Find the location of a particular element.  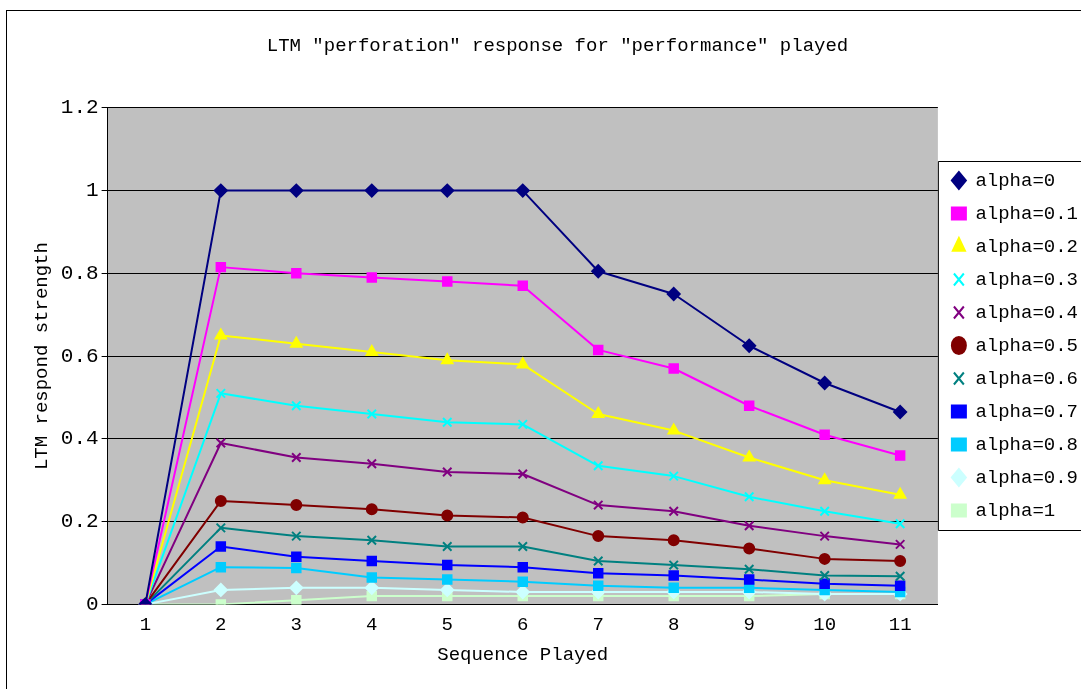

x-tick-label: 10 is located at coordinates (825, 624).